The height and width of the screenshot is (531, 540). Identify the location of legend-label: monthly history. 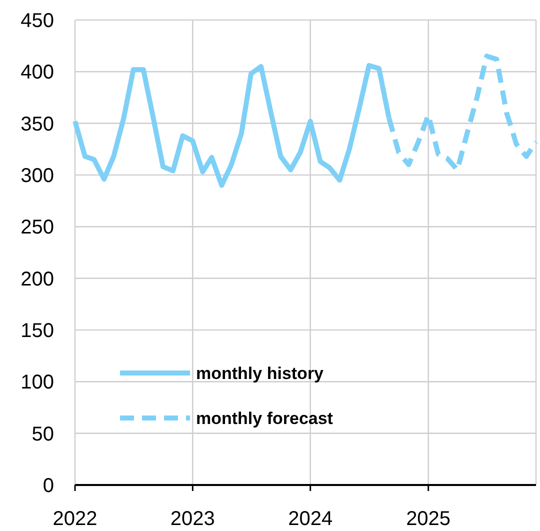
(260, 373).